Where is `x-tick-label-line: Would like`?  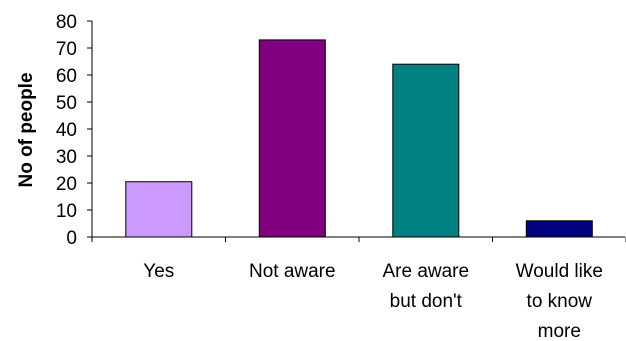
x-tick-label-line: Would like is located at coordinates (559, 271).